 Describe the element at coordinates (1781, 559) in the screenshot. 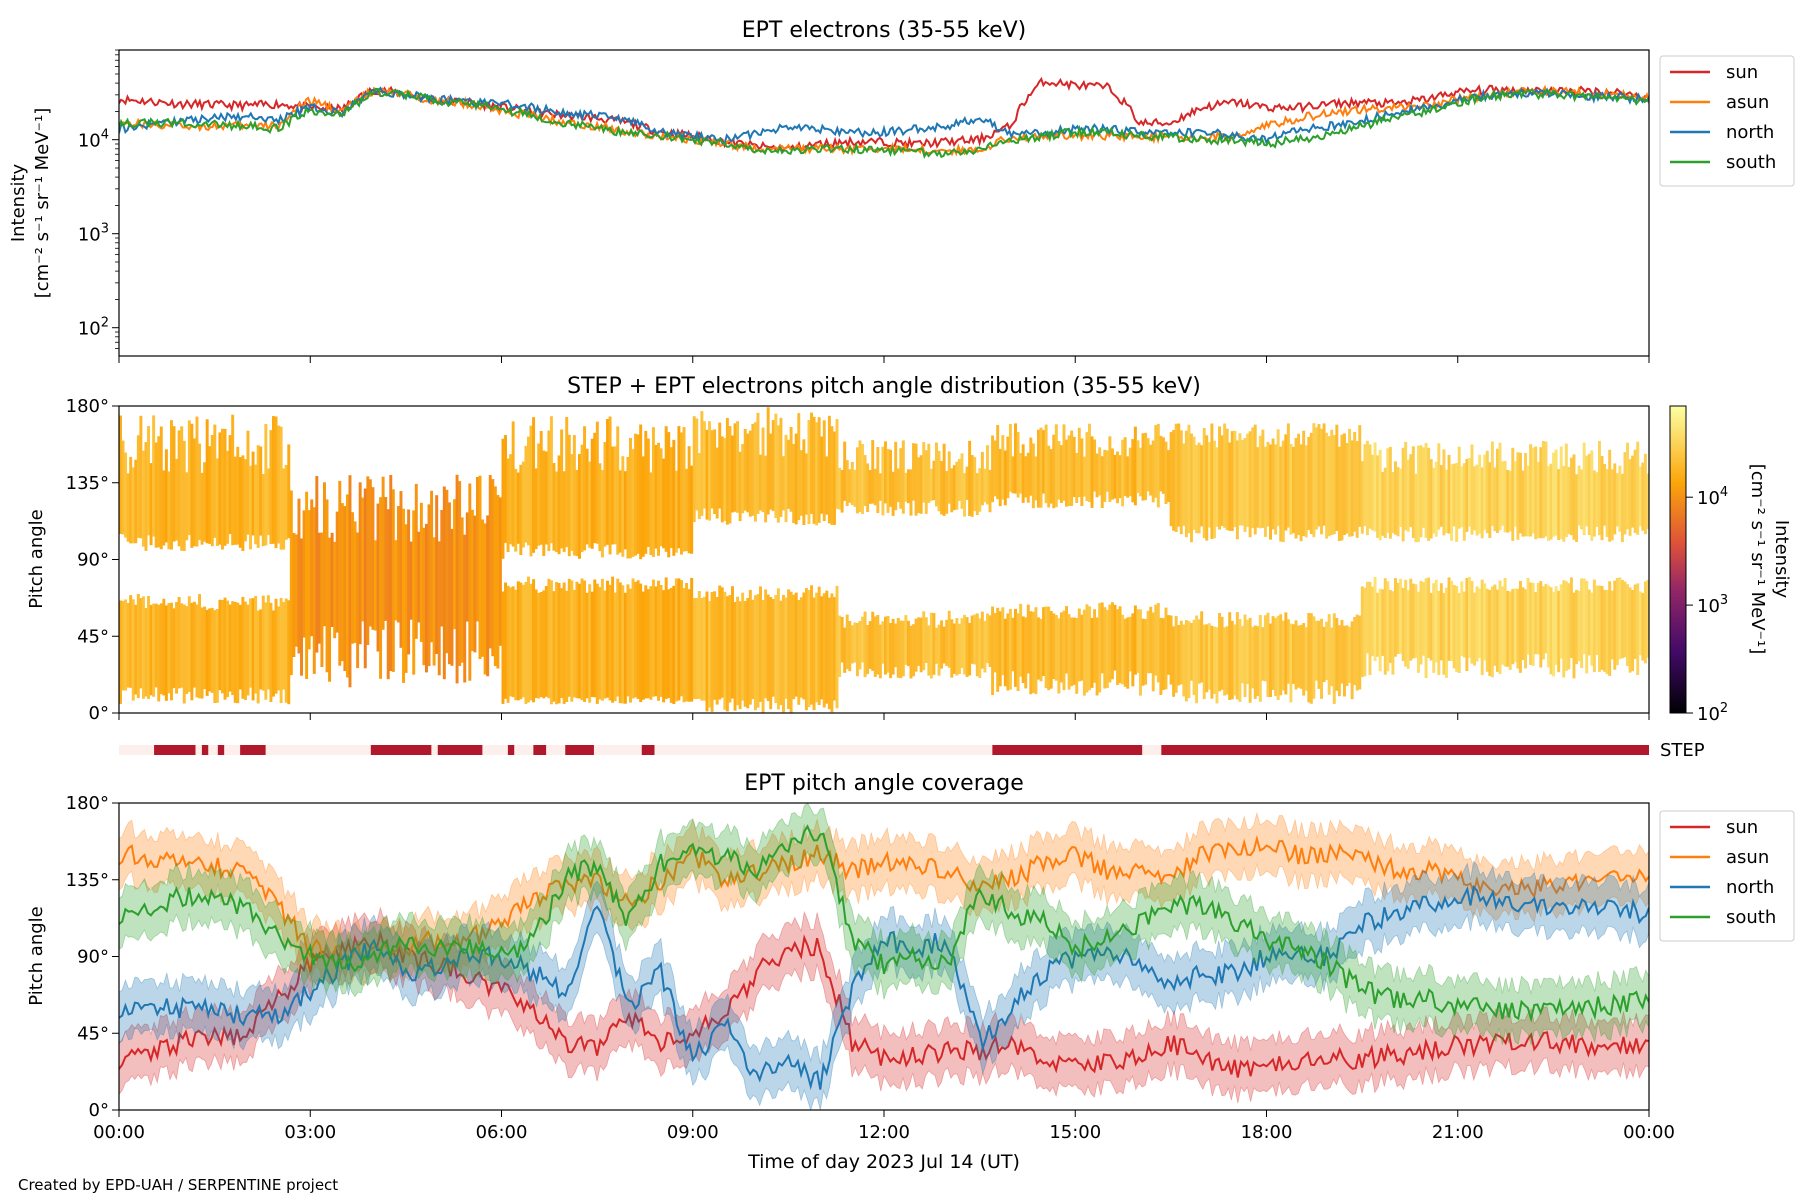

I see `colorbar-label-line1: Intensity` at that location.